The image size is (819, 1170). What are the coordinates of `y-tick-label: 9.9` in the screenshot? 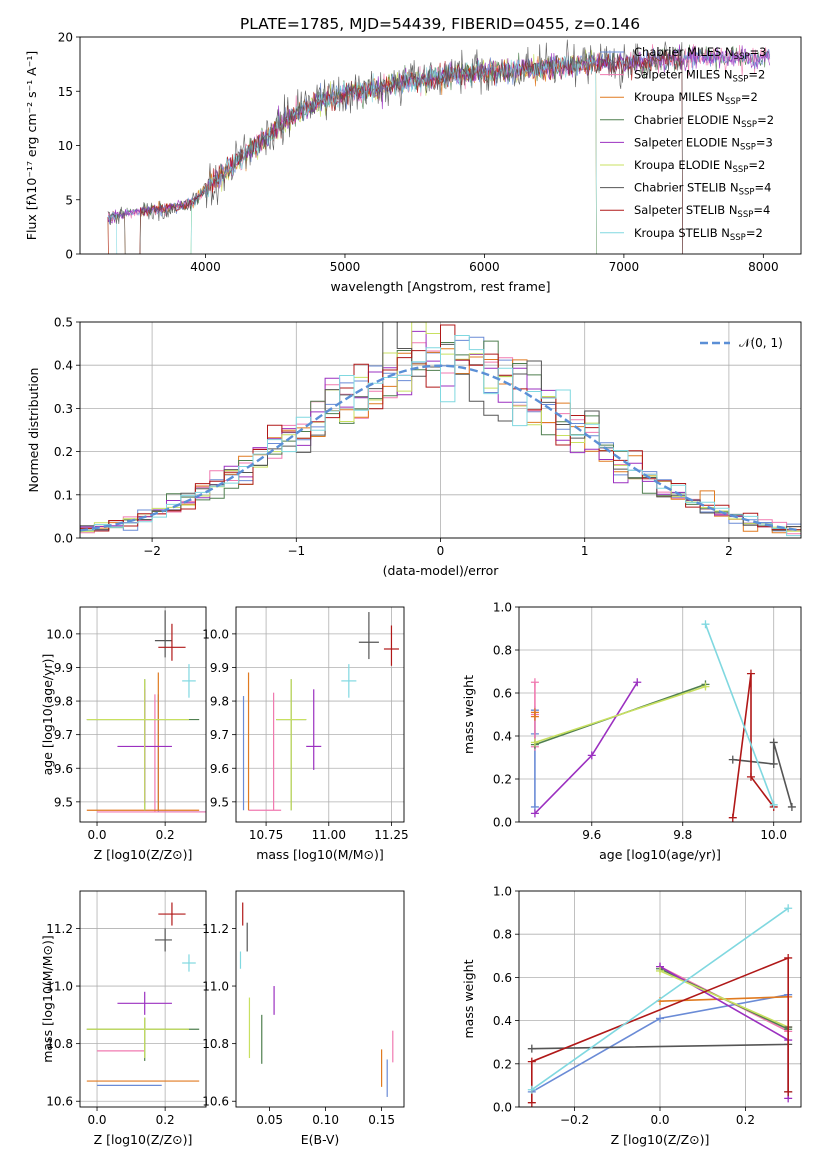 It's located at (63, 668).